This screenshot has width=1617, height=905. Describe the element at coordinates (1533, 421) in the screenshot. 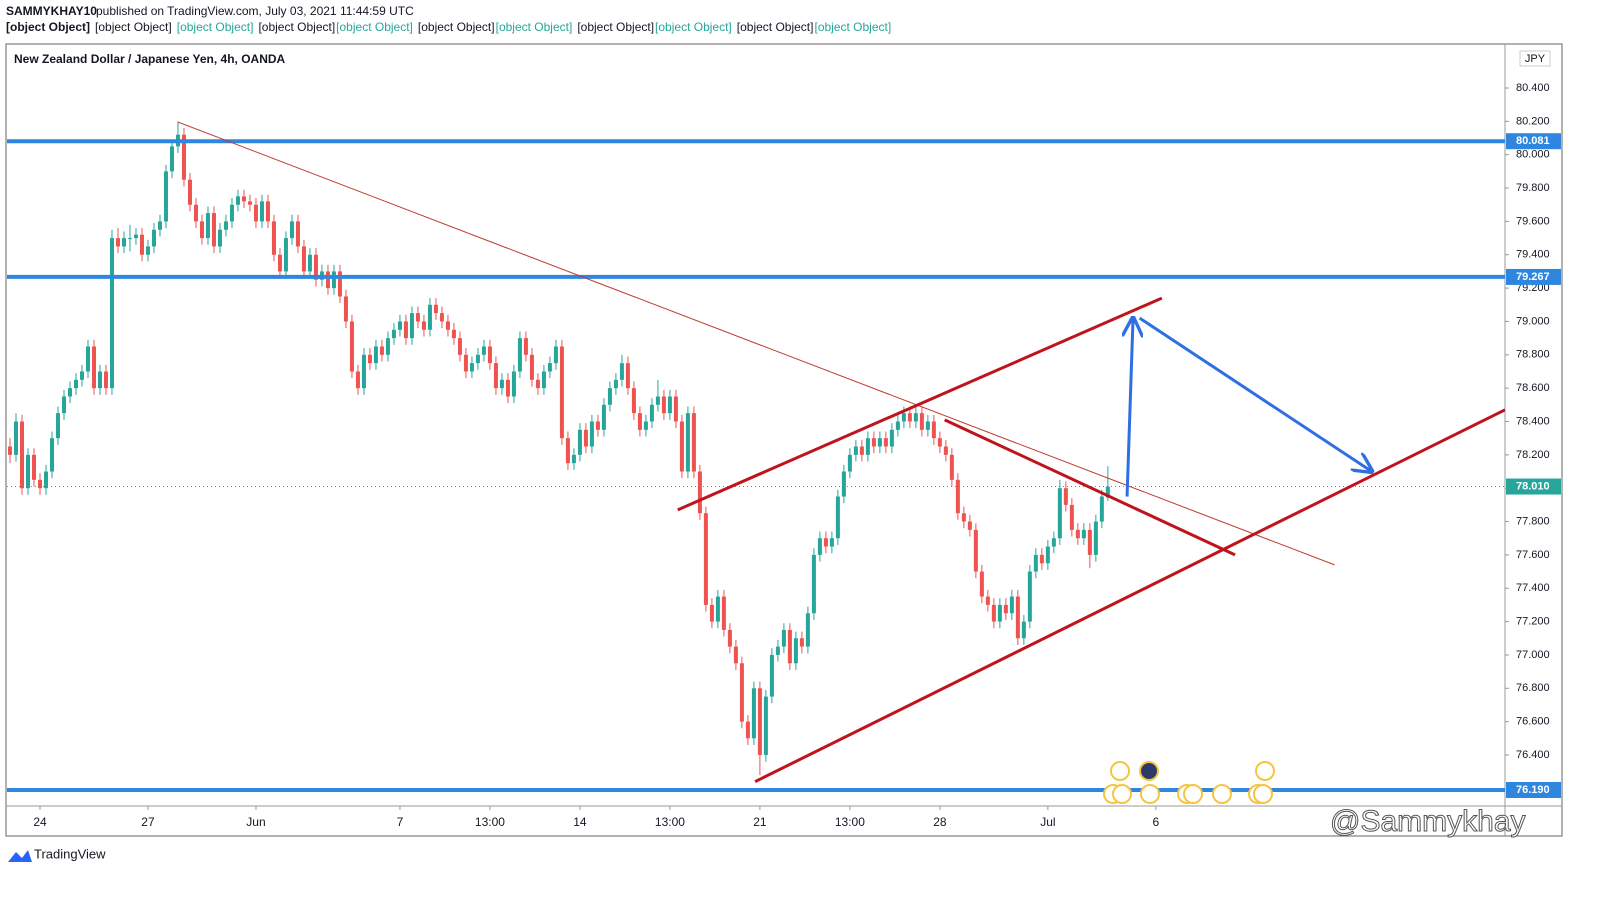

I see `y-tick-label: 78.400` at that location.